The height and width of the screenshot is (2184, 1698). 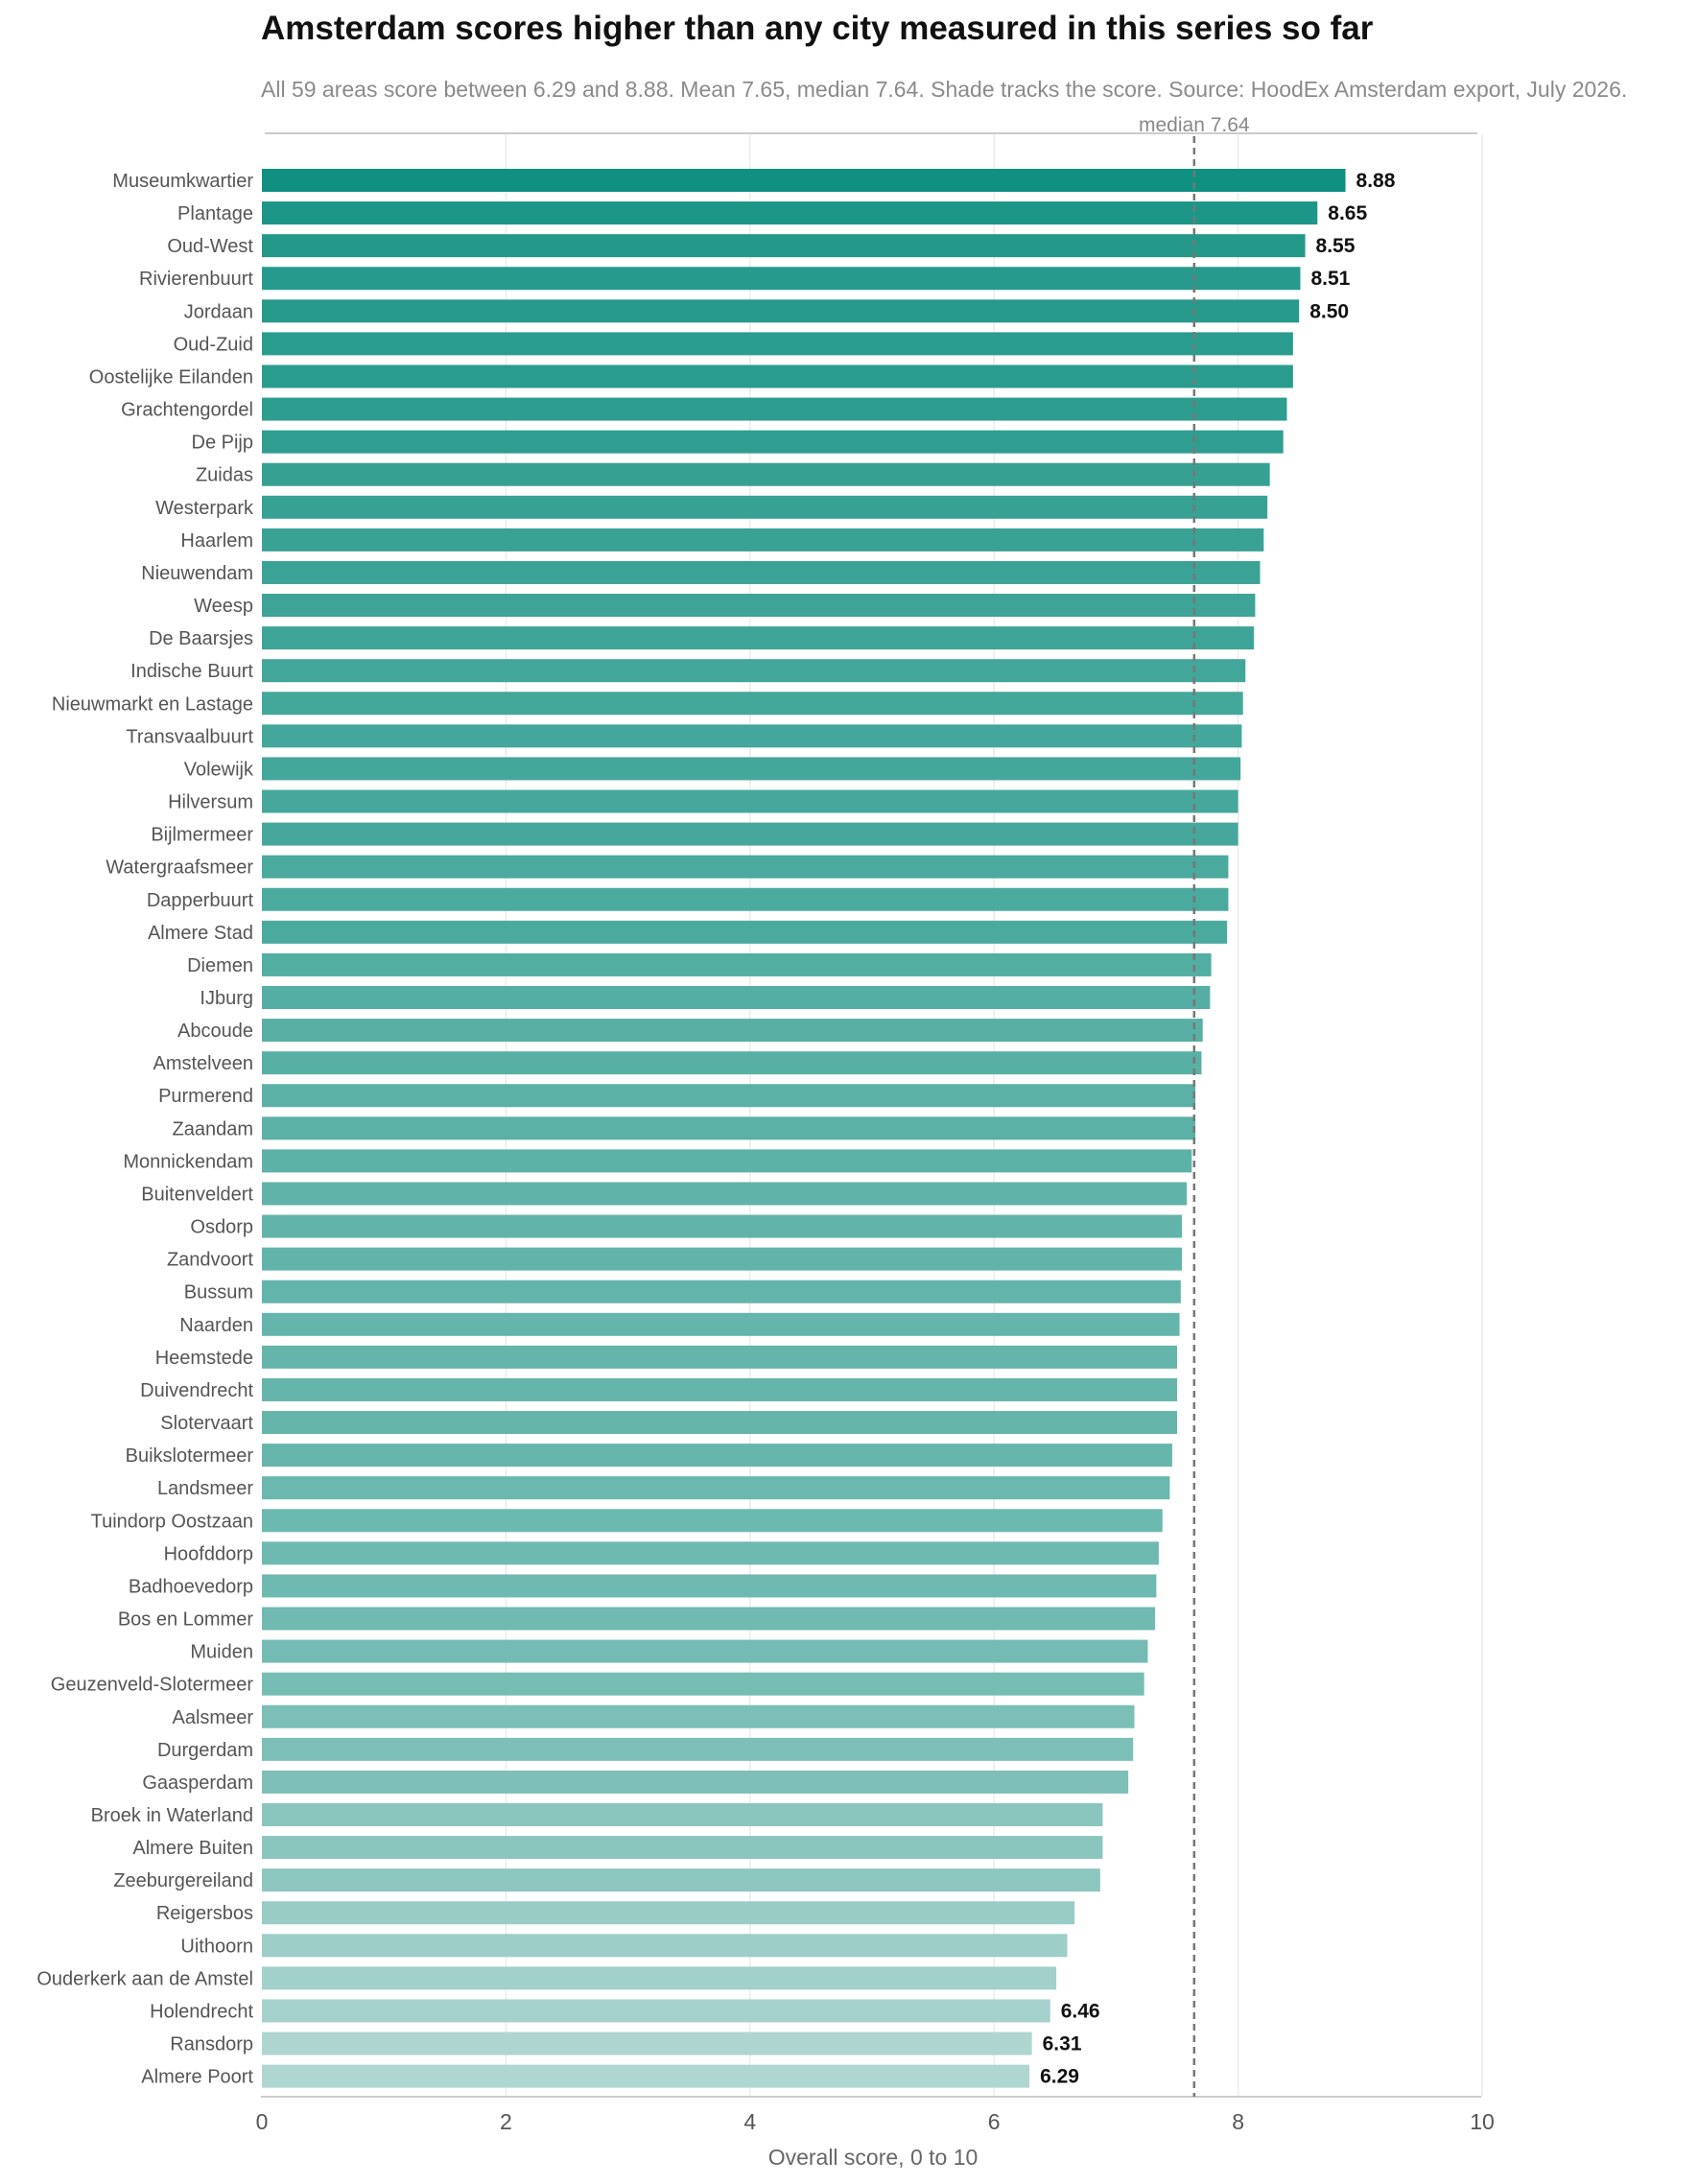 What do you see at coordinates (200, 934) in the screenshot?
I see `category-label: Almere Stad` at bounding box center [200, 934].